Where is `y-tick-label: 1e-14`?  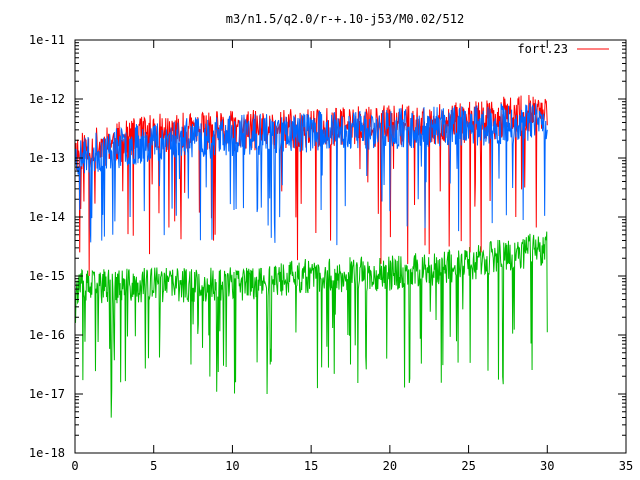
y-tick-label: 1e-14 is located at coordinates (47, 217).